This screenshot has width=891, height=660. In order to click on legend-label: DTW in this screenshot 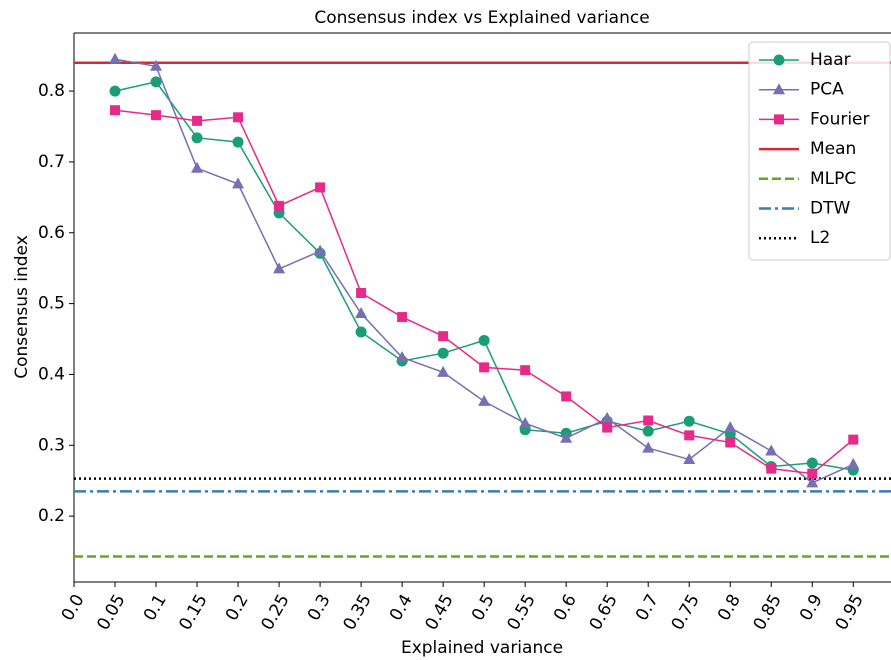, I will do `click(830, 209)`.